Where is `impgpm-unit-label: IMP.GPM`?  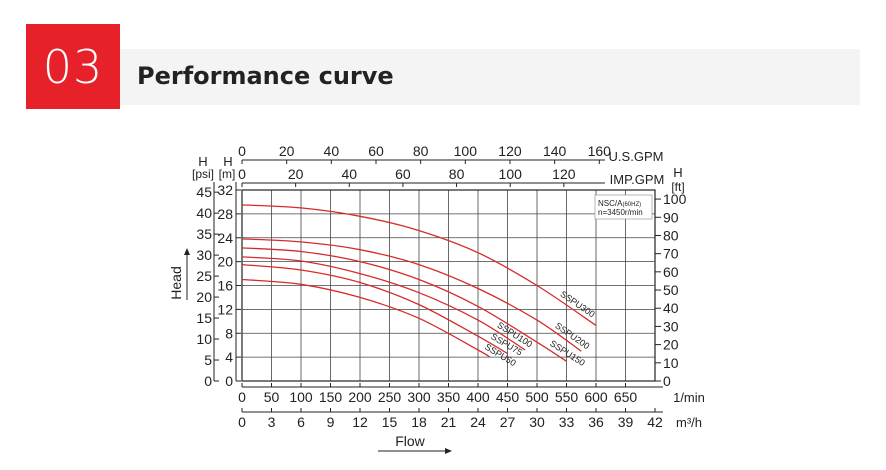 impgpm-unit-label: IMP.GPM is located at coordinates (637, 179).